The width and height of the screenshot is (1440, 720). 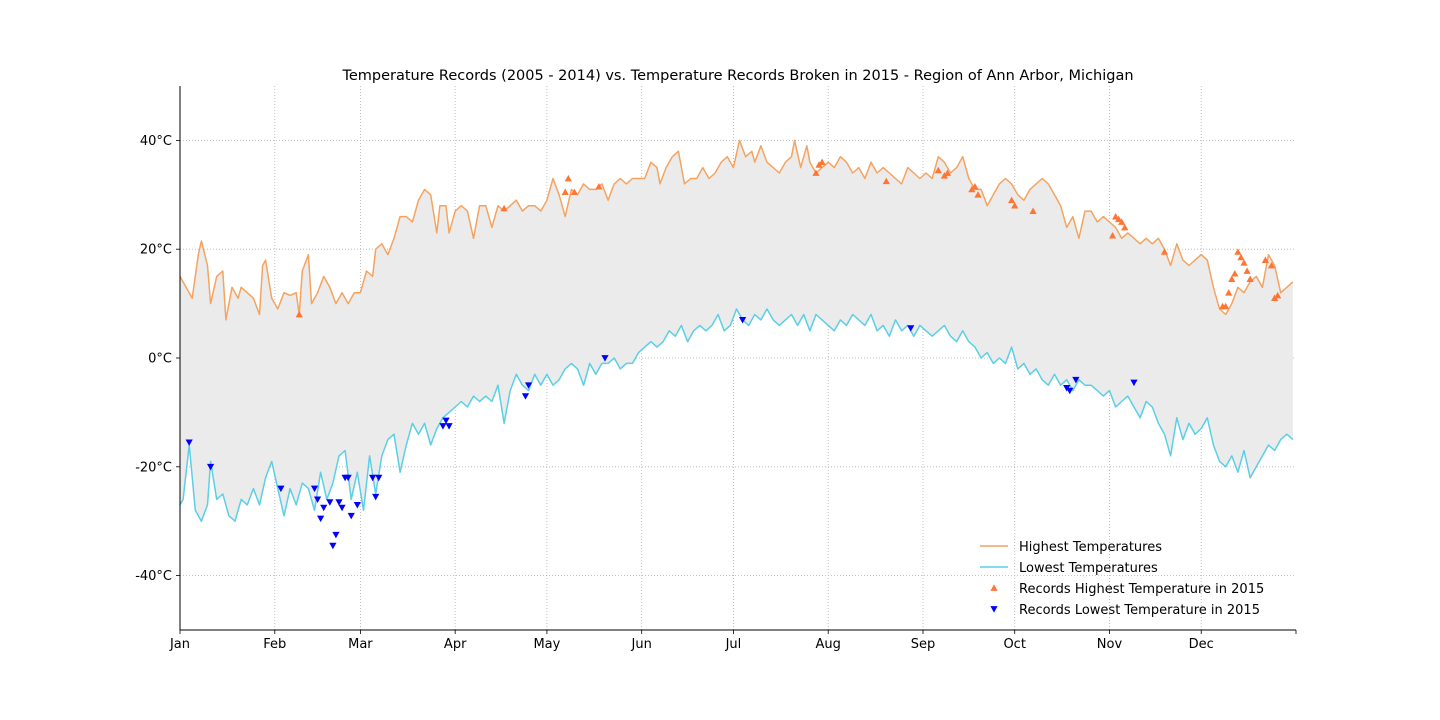 I want to click on x-tick-label: Apr, so click(x=455, y=644).